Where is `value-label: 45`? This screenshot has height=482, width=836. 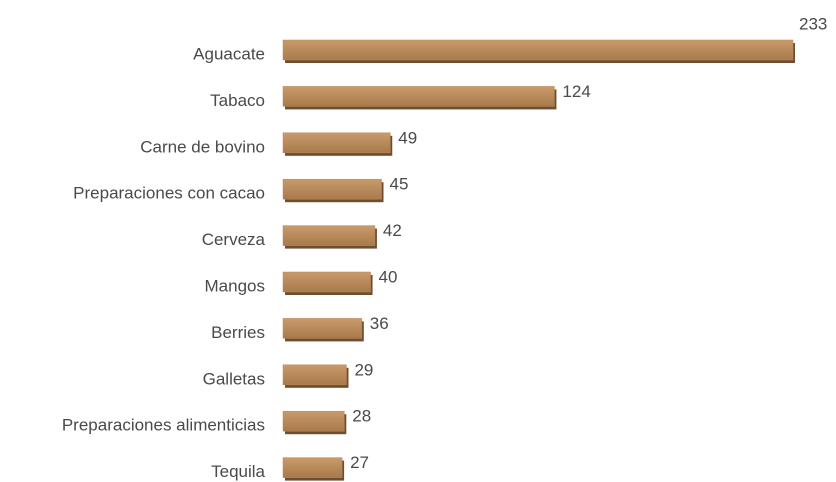
value-label: 45 is located at coordinates (398, 184).